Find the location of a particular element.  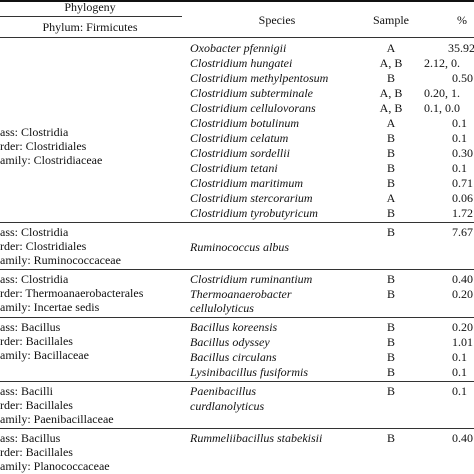

species-name: Oxobacter pfennigii is located at coordinates (238, 48).